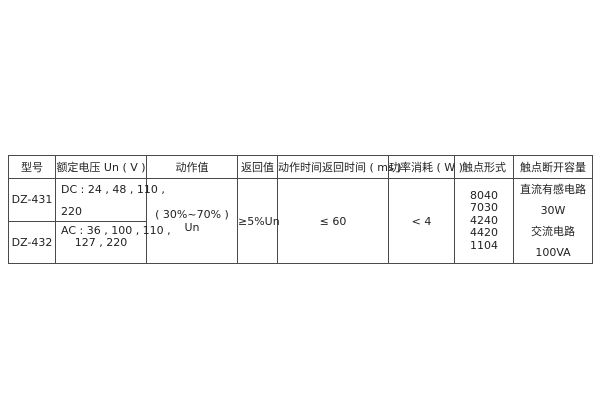  I want to click on breaking-capacity-cell: 直流有感电路30W 交流电路100VA, so click(553, 221).